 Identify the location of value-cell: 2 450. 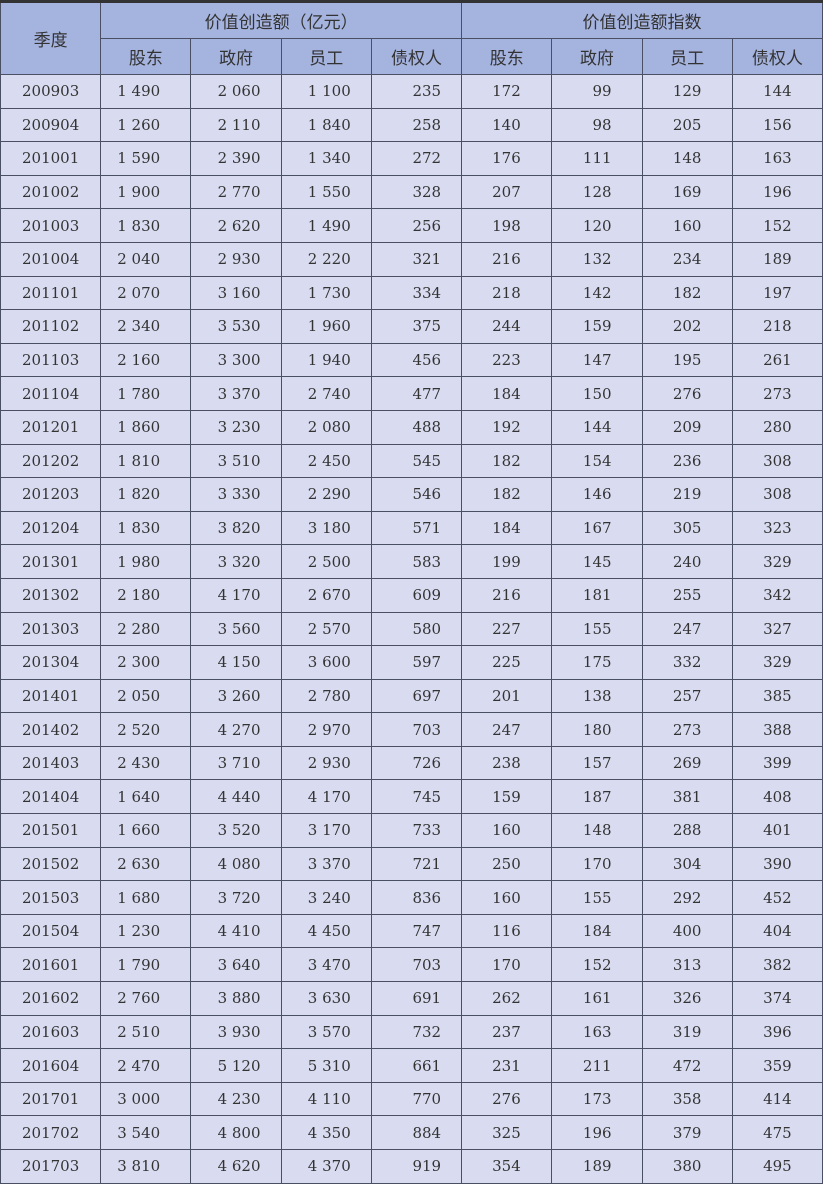
(326, 461).